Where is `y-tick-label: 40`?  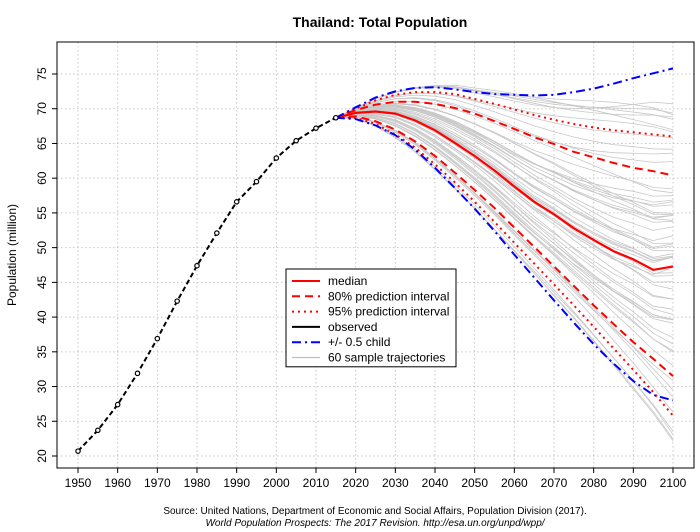
y-tick-label: 40 is located at coordinates (42, 317).